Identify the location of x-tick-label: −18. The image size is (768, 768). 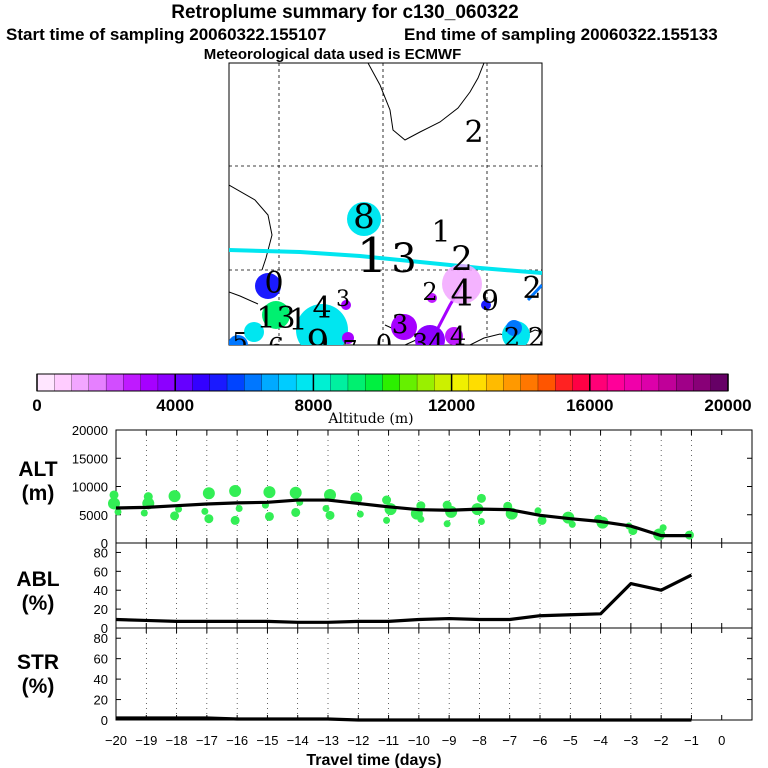
(177, 740).